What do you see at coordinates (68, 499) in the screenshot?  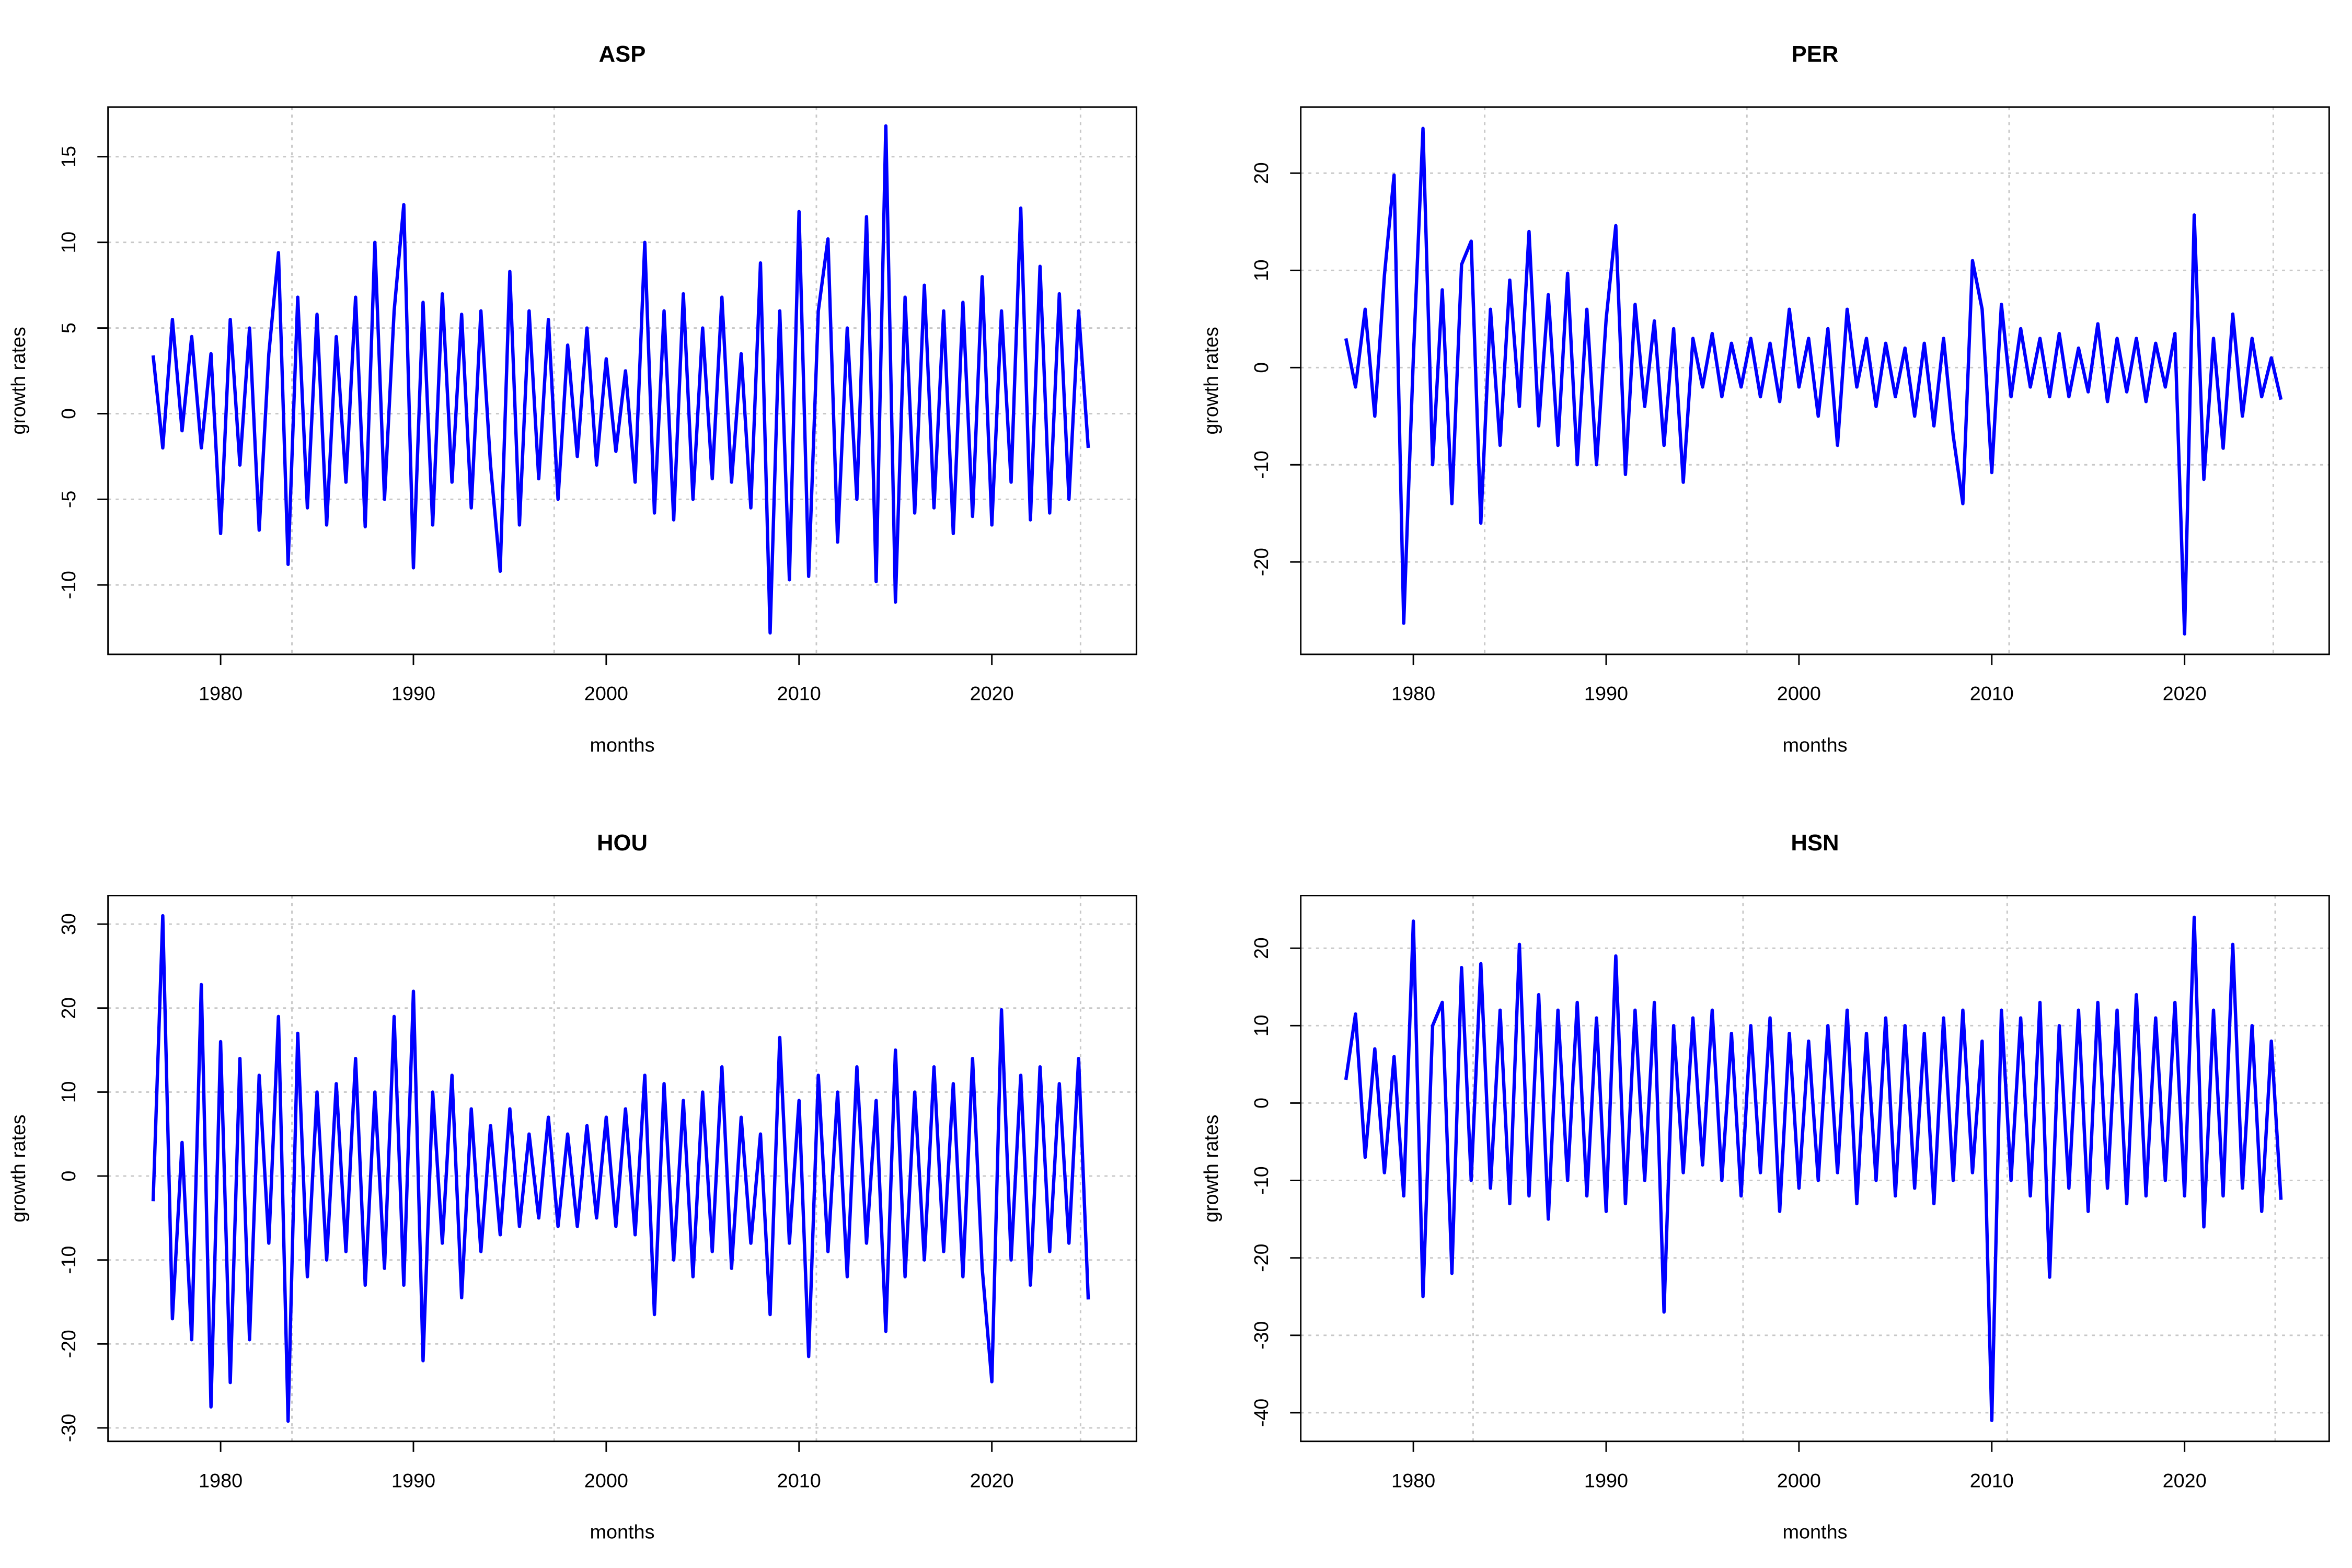 I see `y-tick-label: -5` at bounding box center [68, 499].